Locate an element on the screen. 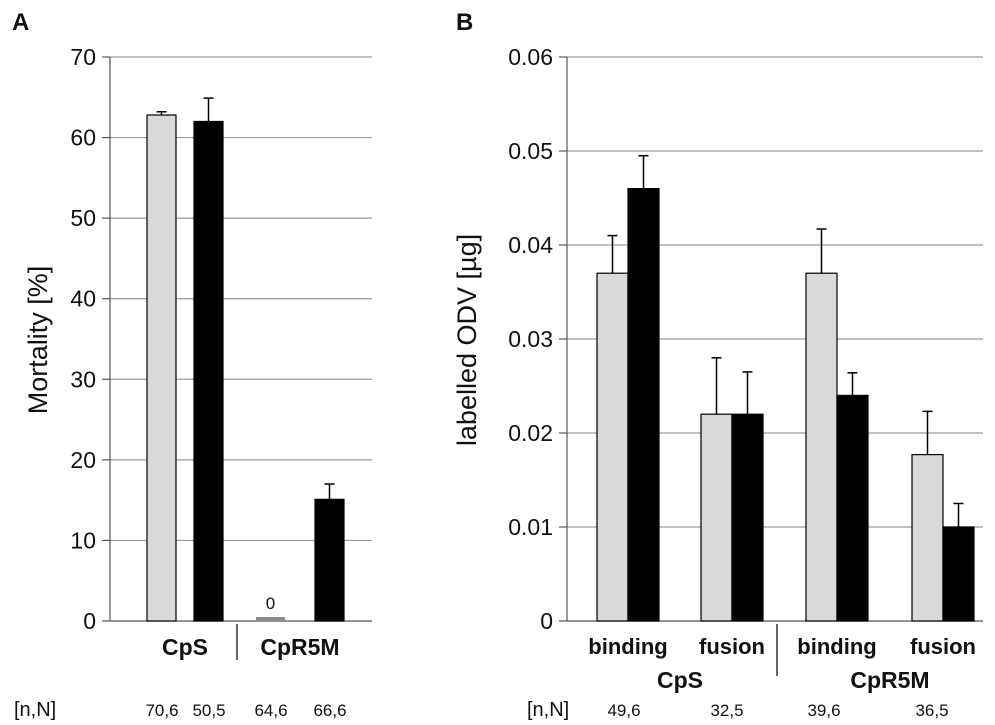  panel-a-sample-size: 70,6 is located at coordinates (161, 710).